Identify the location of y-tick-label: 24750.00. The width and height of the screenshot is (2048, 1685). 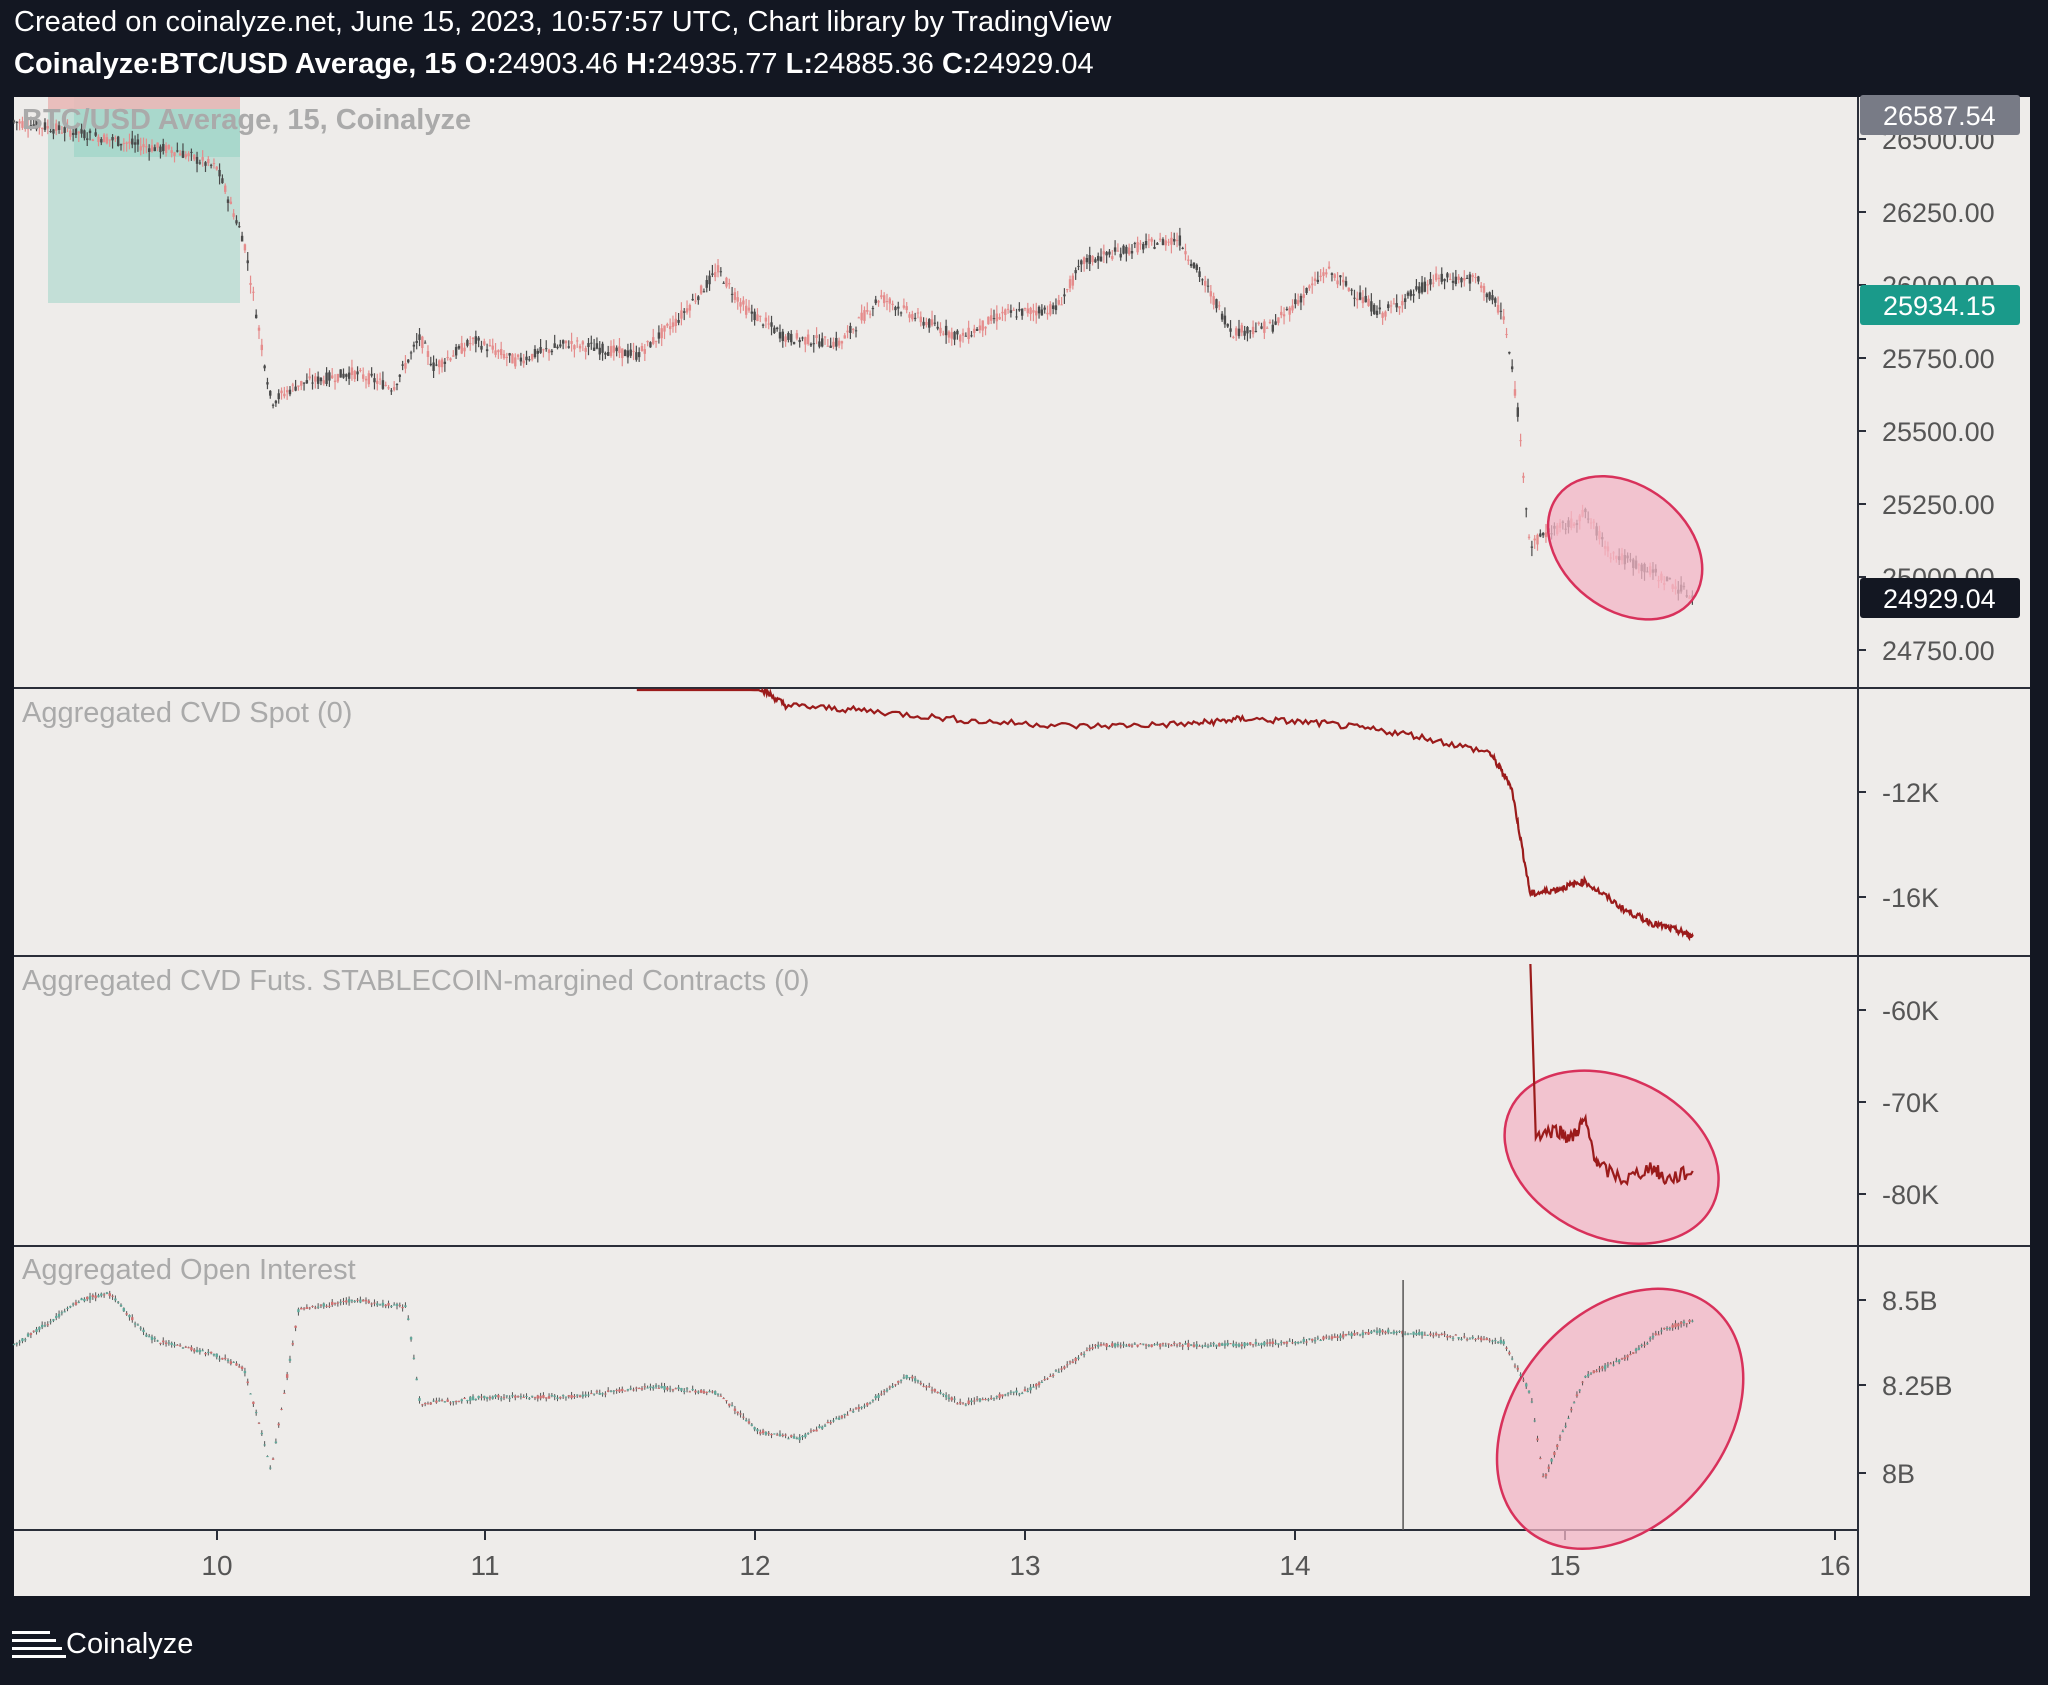
(1938, 651).